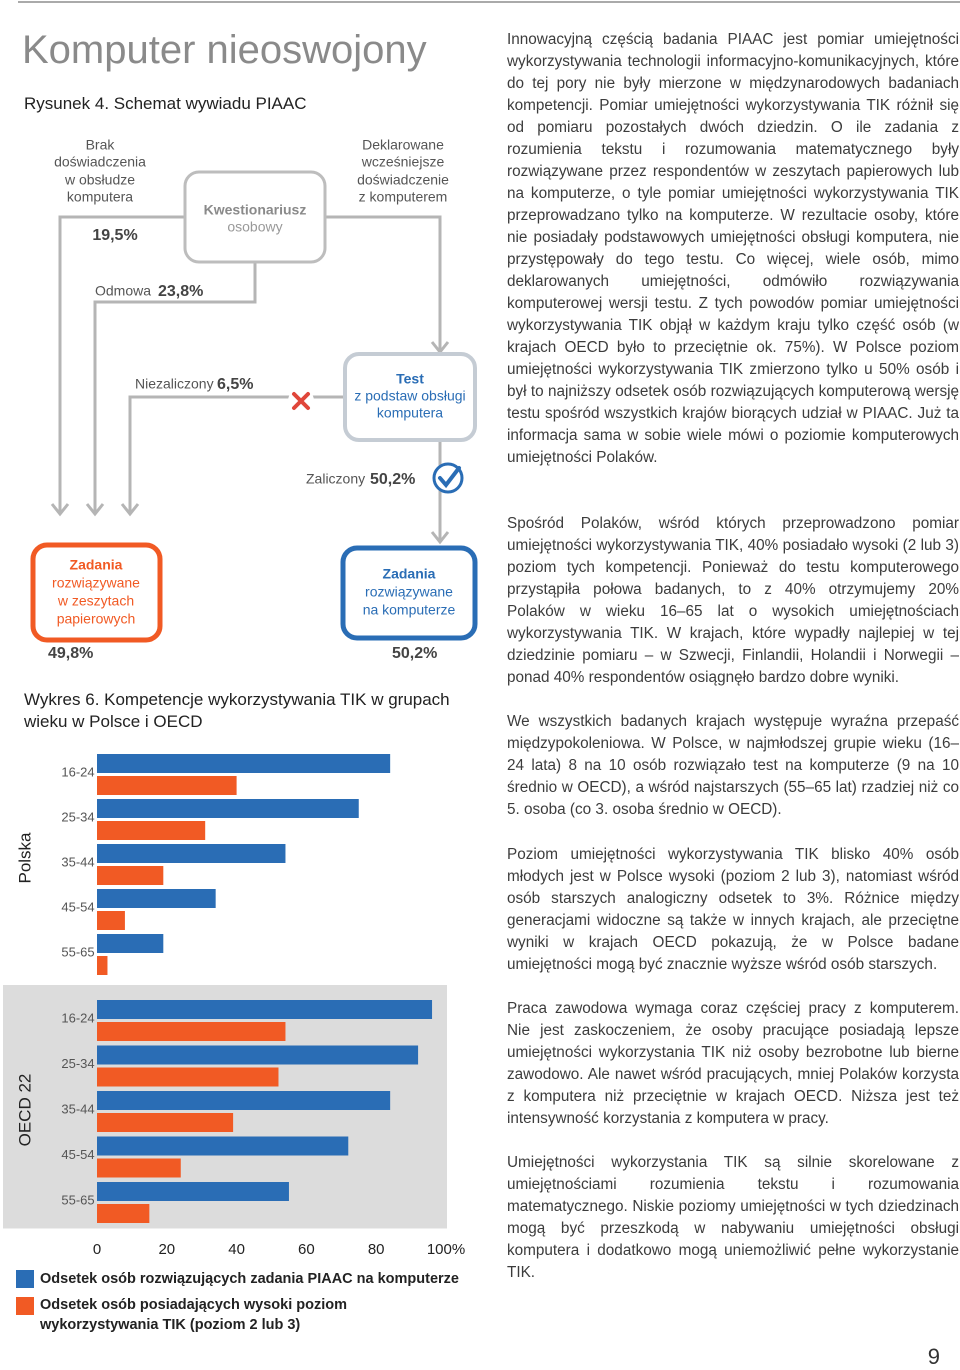 This screenshot has width=960, height=1370. What do you see at coordinates (376, 1249) in the screenshot?
I see `x-tick-label: 80` at bounding box center [376, 1249].